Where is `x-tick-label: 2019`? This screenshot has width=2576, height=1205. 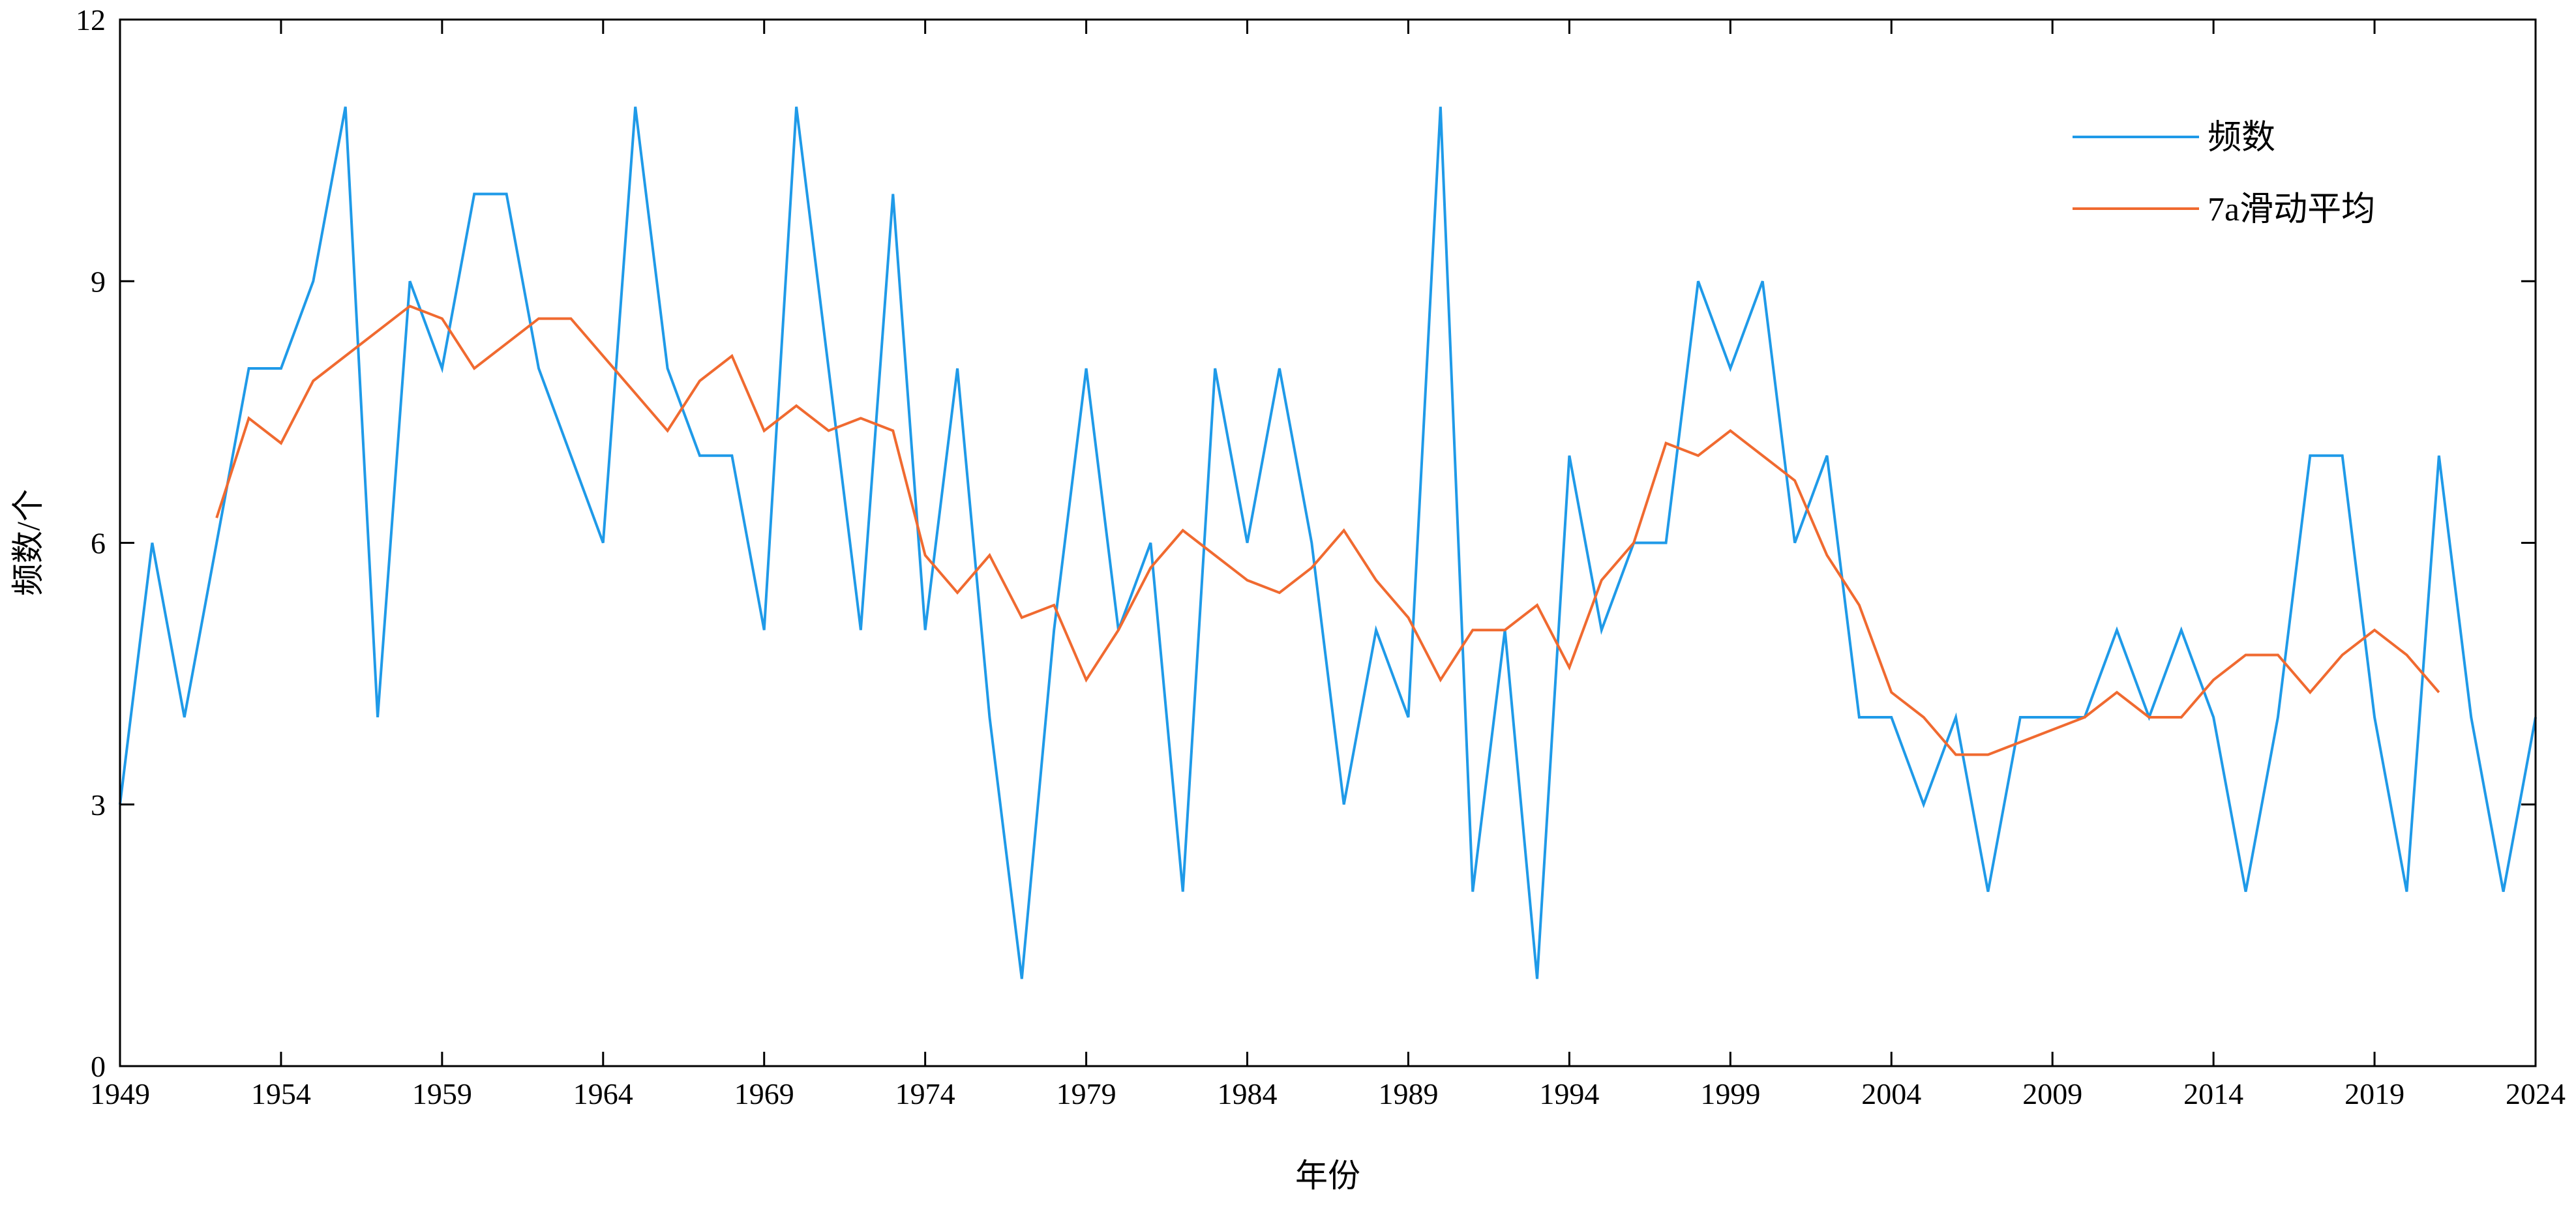 x-tick-label: 2019 is located at coordinates (2374, 1094).